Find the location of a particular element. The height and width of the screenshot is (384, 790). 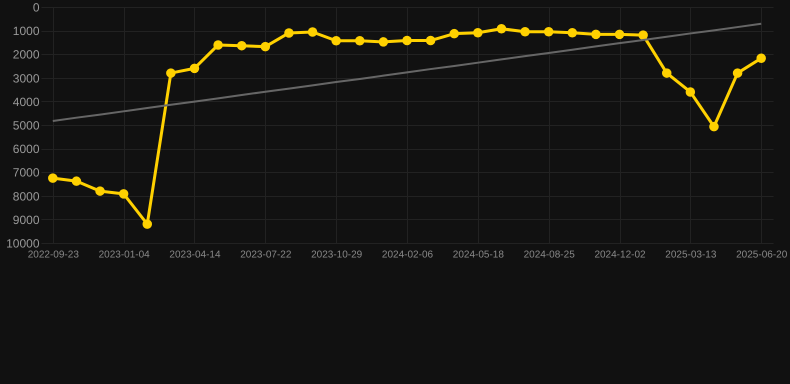

y-tick-label: 9000 is located at coordinates (26, 219).